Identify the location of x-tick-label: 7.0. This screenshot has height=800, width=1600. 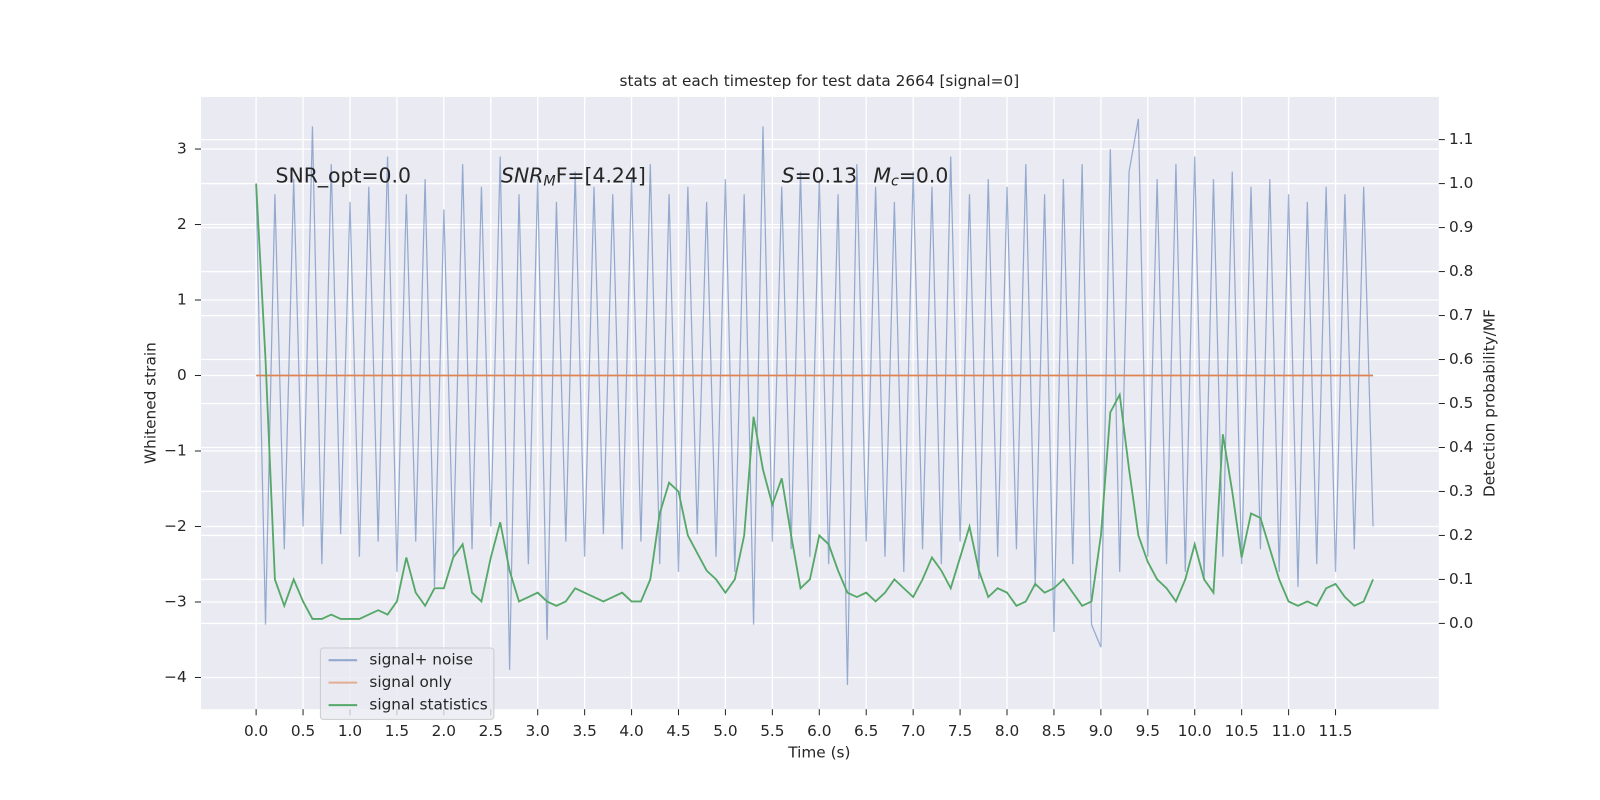
(913, 731).